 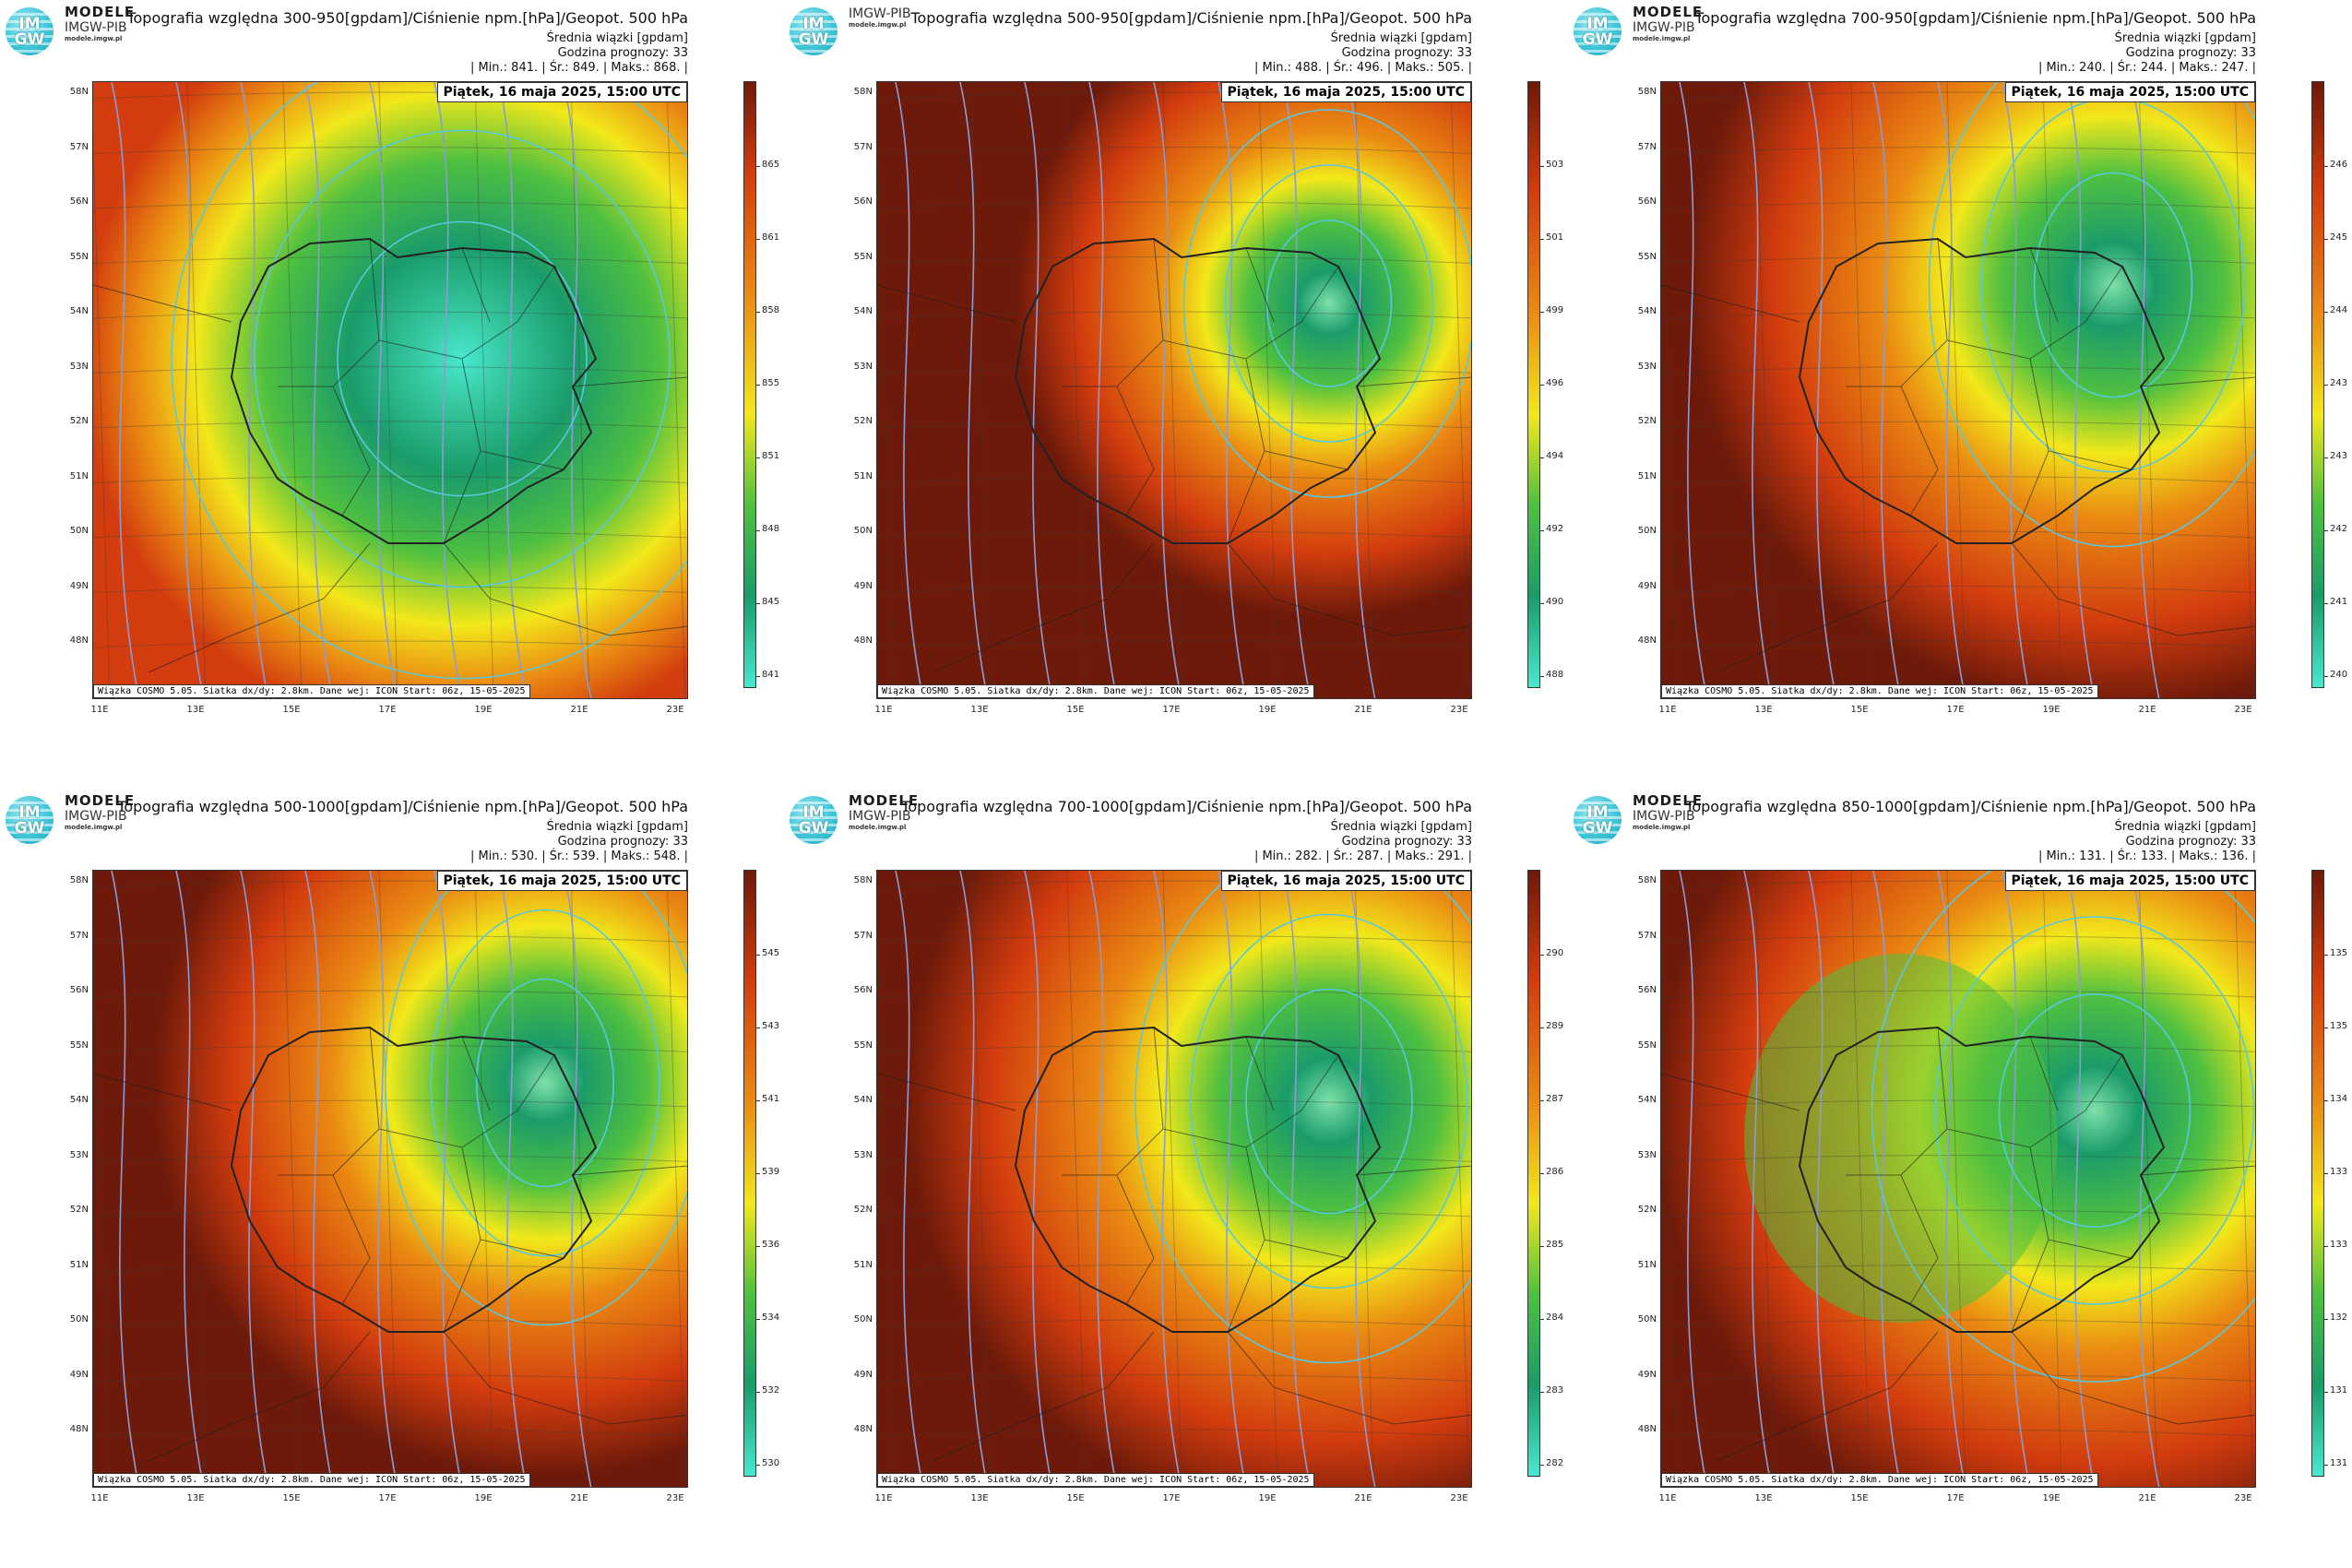 I want to click on colorbar-label: 135, so click(x=2339, y=953).